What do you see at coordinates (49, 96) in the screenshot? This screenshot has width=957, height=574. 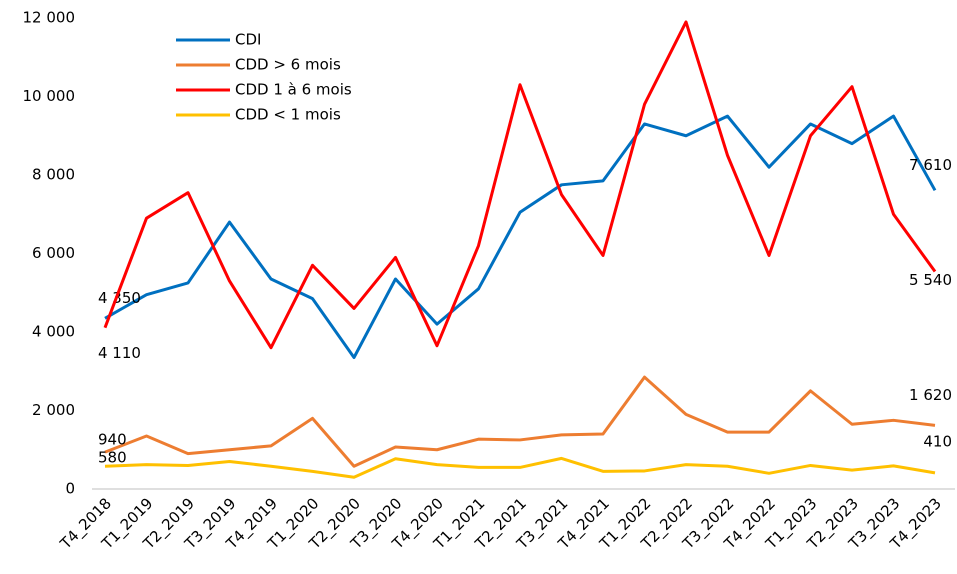 I see `y-tick-label: 10 000` at bounding box center [49, 96].